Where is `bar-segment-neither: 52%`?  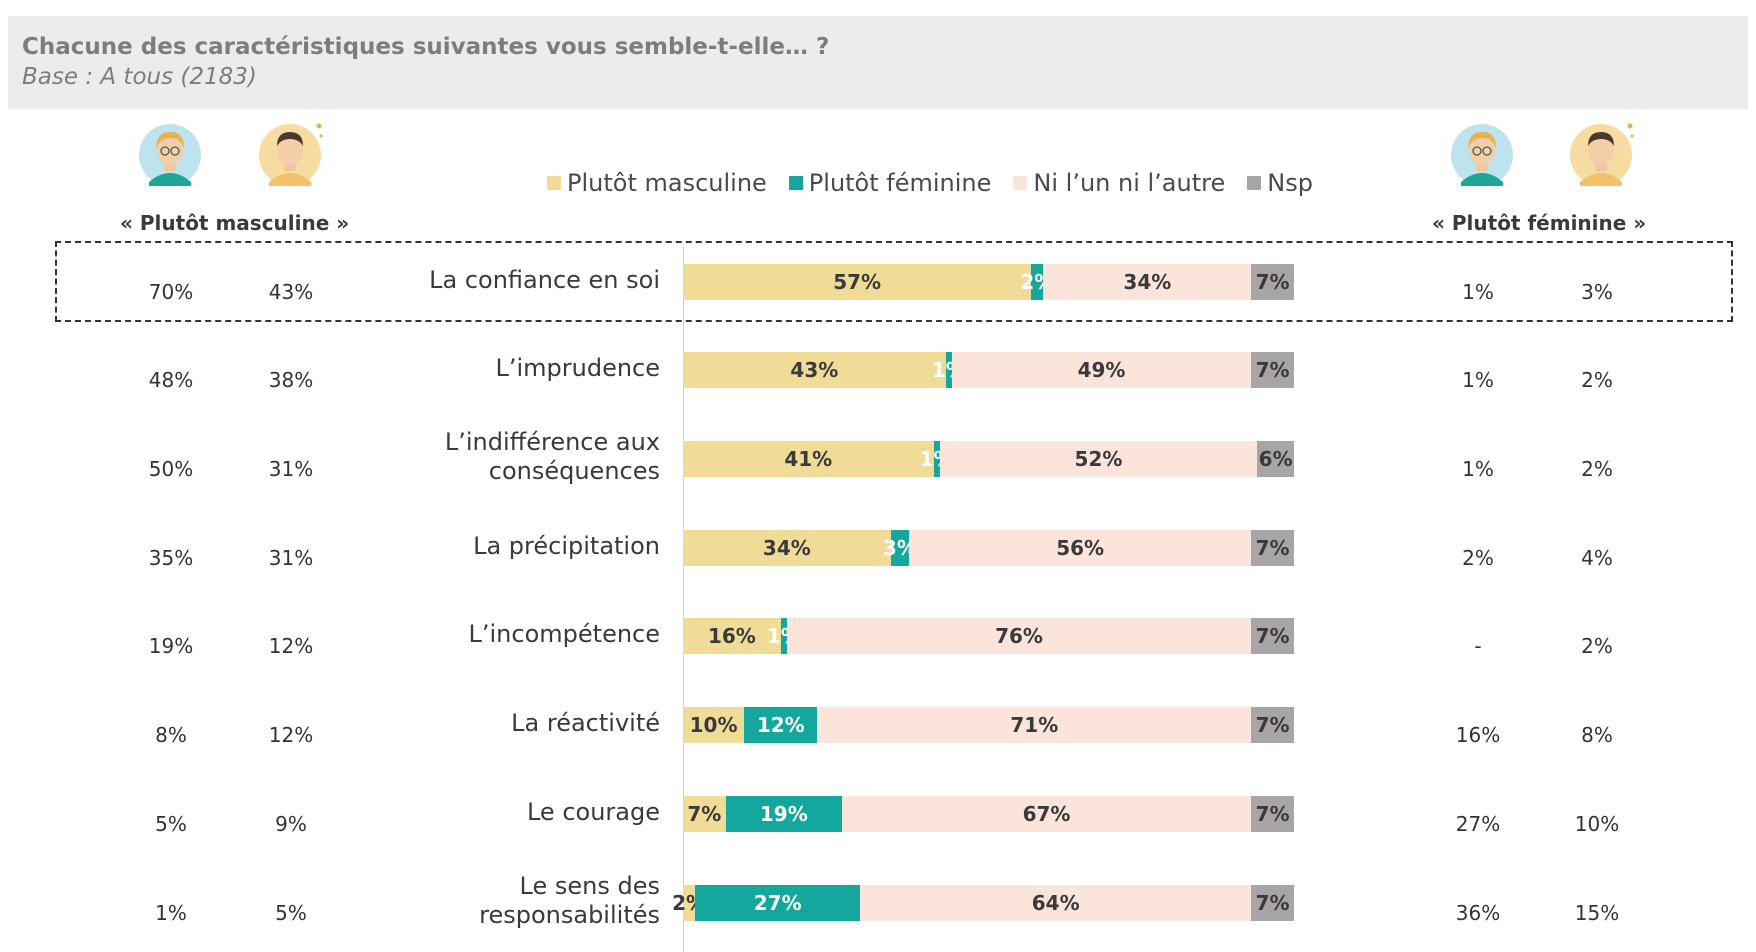 bar-segment-neither: 52% is located at coordinates (1098, 459).